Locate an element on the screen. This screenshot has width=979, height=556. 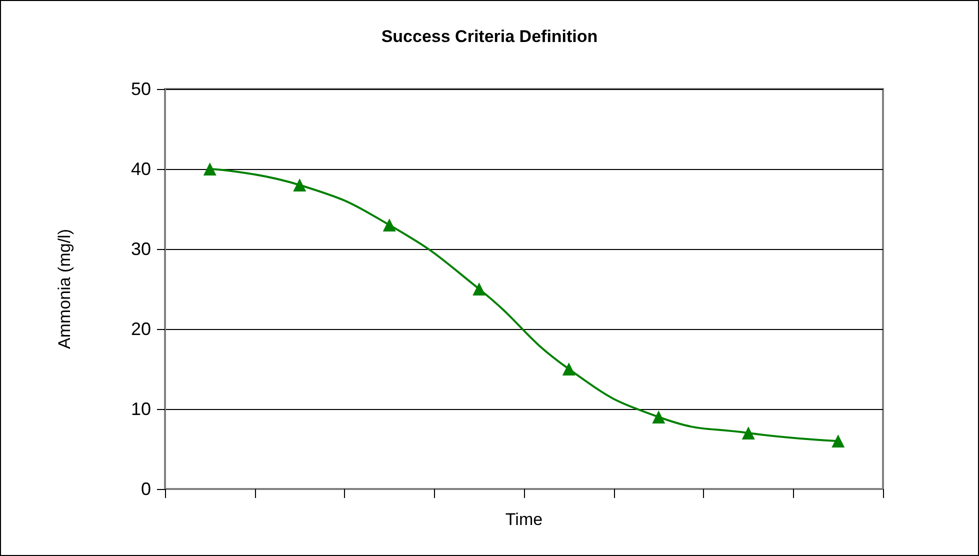
y-tick-label: 10 is located at coordinates (140, 409).